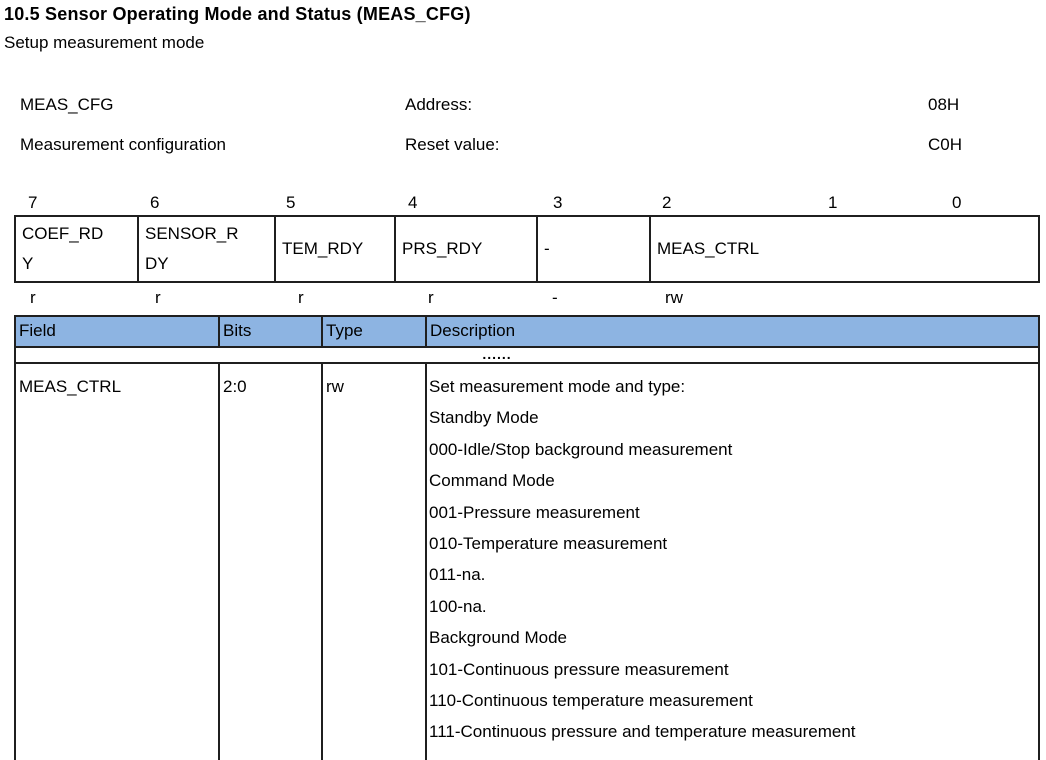 Image resolution: width=1046 pixels, height=760 pixels. I want to click on description-line: Command Mode, so click(492, 481).